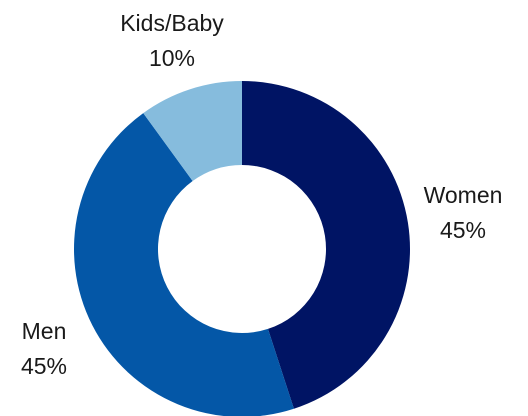  I want to click on category-label-men: Men, so click(44, 331).